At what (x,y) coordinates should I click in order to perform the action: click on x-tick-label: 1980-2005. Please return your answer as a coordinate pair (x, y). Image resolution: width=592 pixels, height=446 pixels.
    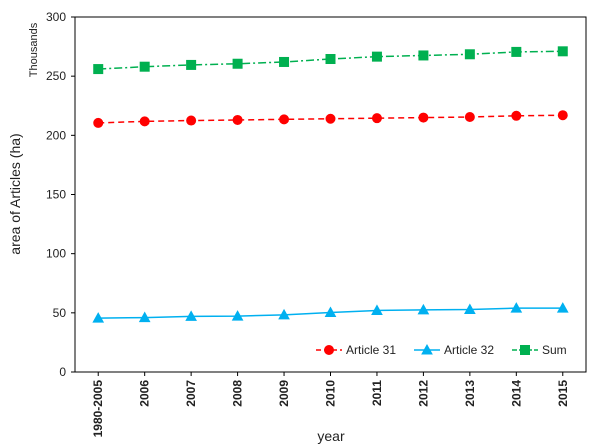
    Looking at the image, I should click on (98, 409).